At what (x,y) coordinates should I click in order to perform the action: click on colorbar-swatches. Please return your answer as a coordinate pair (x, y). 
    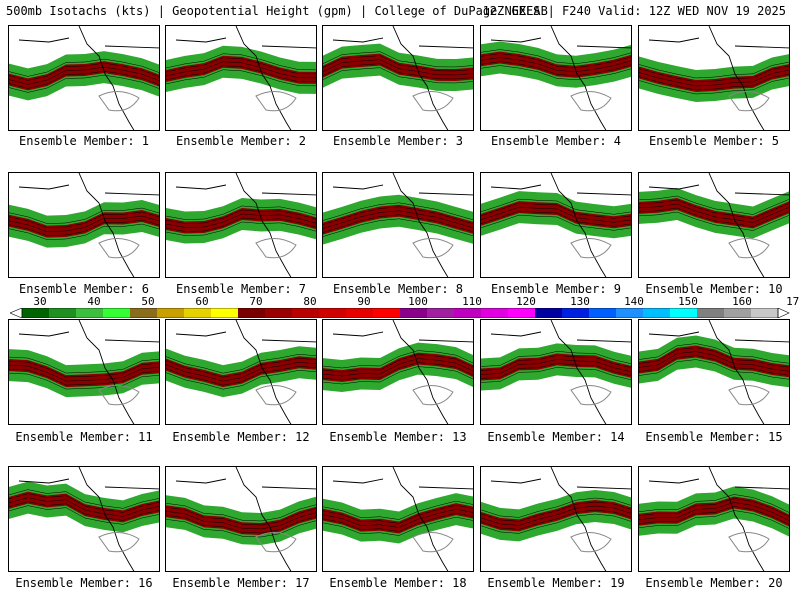
    Looking at the image, I should click on (400, 313).